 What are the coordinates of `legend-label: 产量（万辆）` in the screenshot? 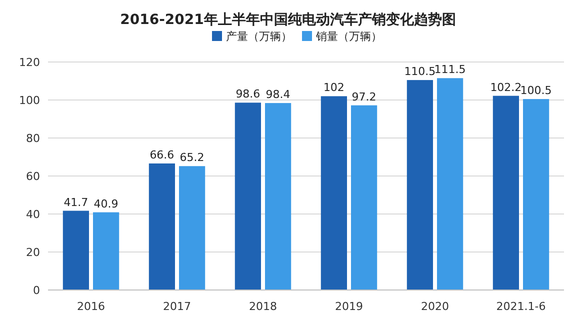 It's located at (259, 36).